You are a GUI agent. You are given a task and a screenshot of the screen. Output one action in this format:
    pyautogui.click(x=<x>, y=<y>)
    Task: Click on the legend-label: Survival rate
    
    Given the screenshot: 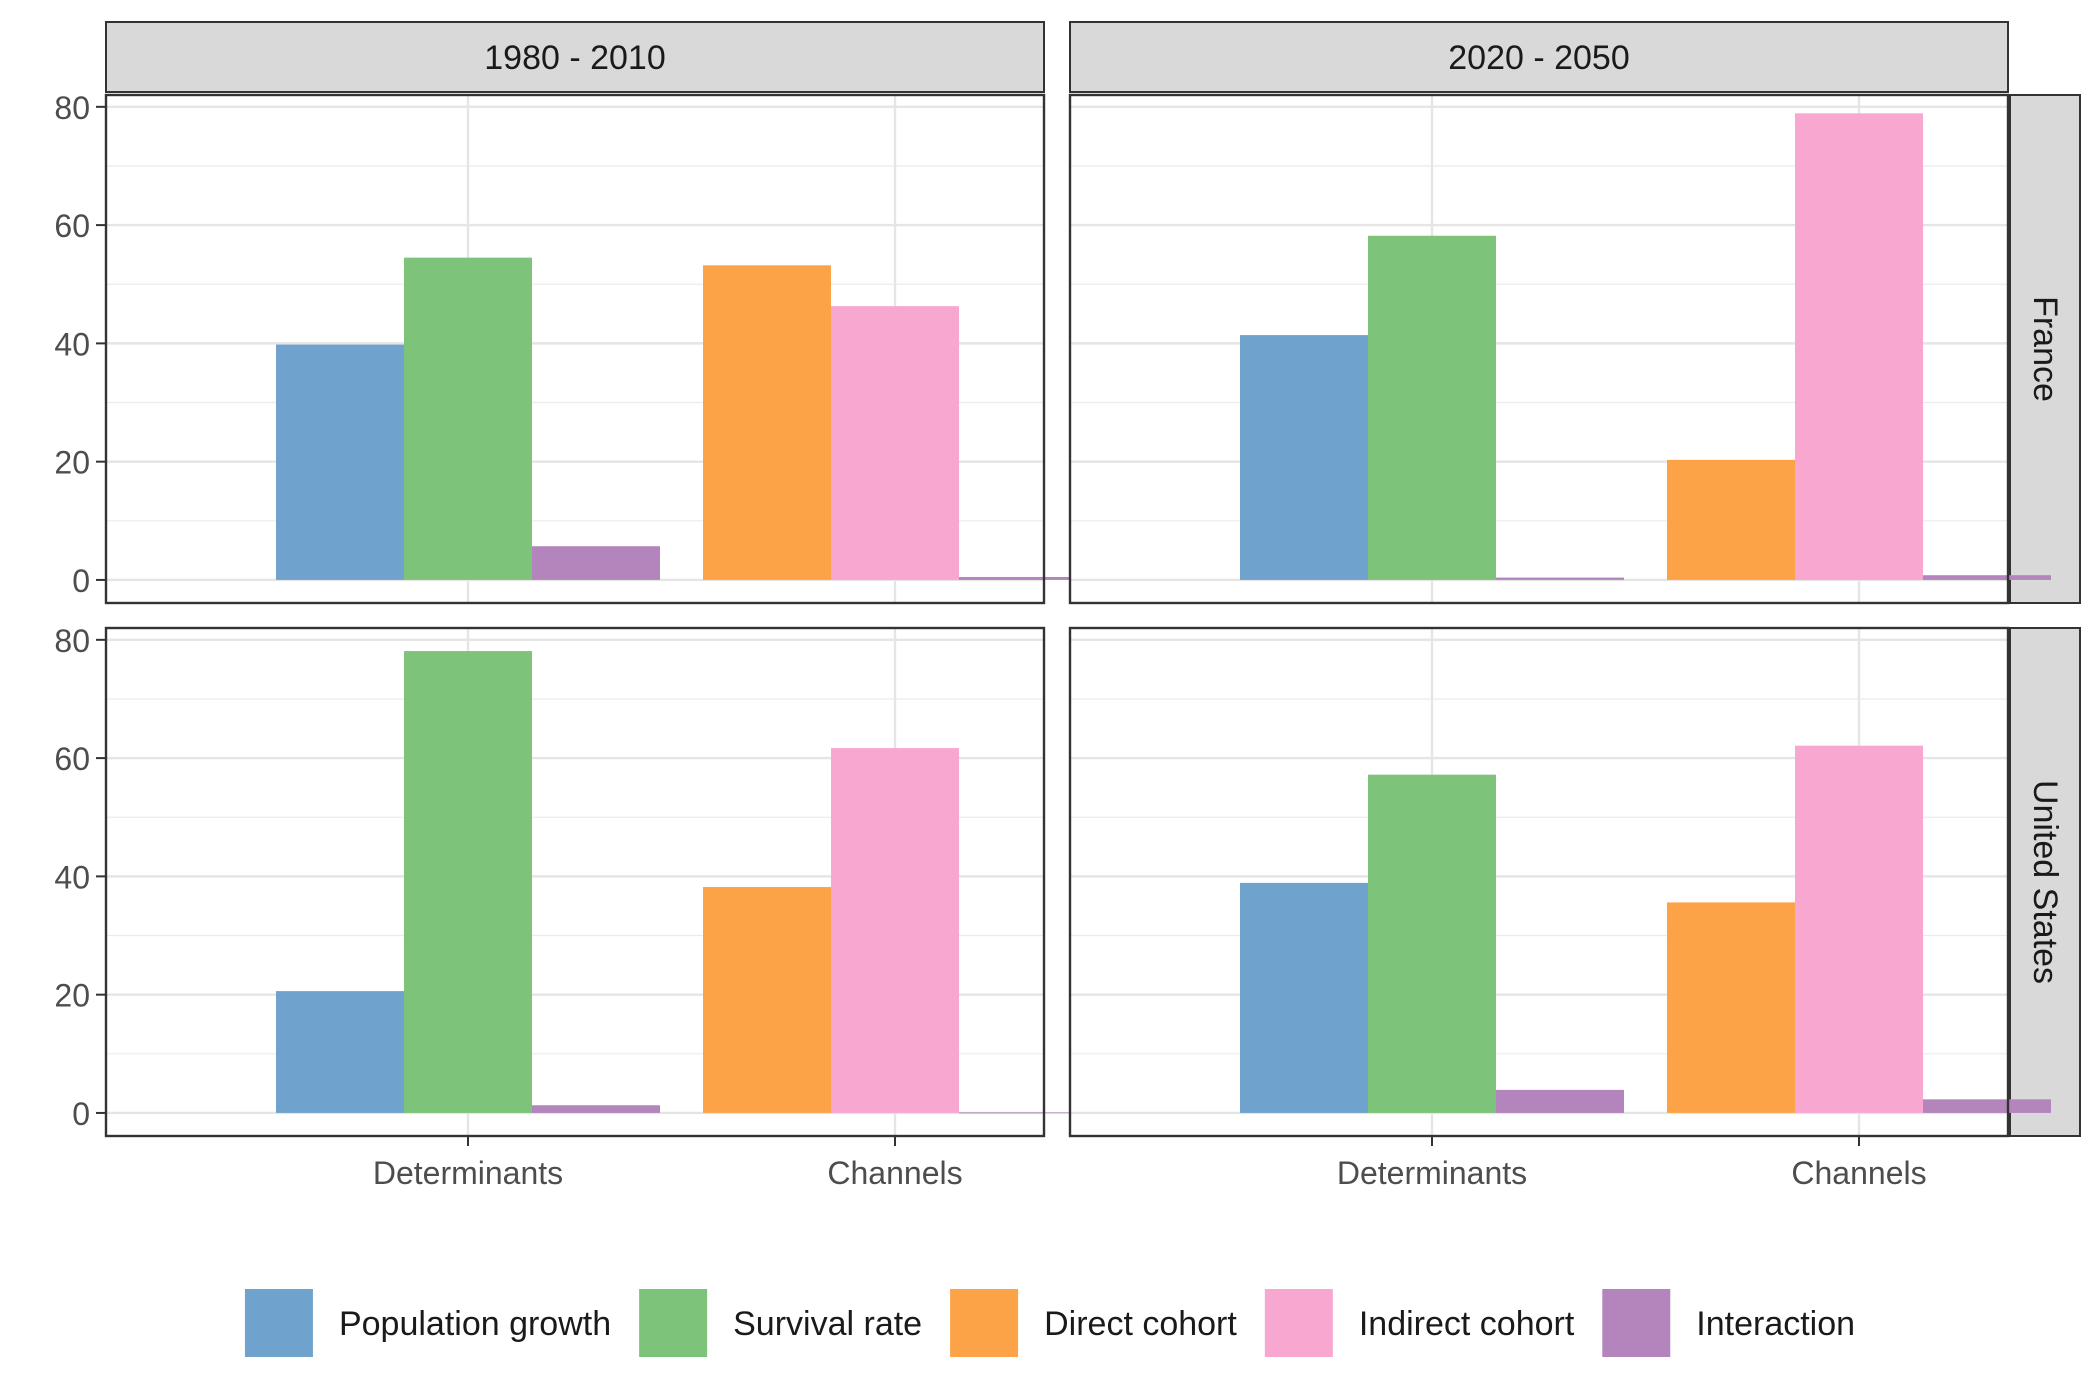 What is the action you would take?
    pyautogui.click(x=827, y=1324)
    